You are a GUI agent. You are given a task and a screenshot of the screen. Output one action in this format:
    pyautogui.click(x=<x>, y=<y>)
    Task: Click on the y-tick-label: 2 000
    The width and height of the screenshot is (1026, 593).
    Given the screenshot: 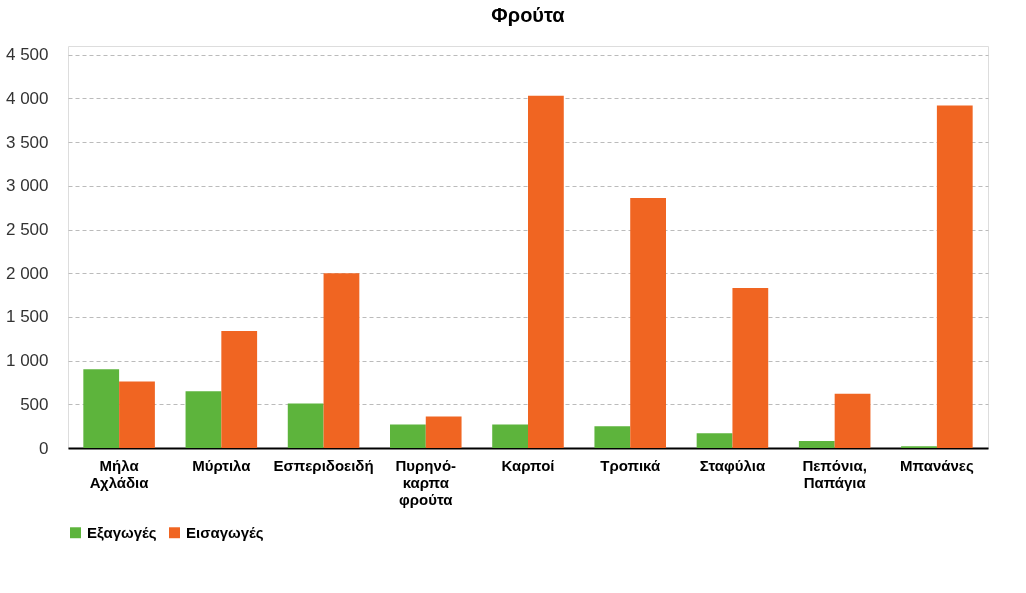 What is the action you would take?
    pyautogui.click(x=27, y=273)
    